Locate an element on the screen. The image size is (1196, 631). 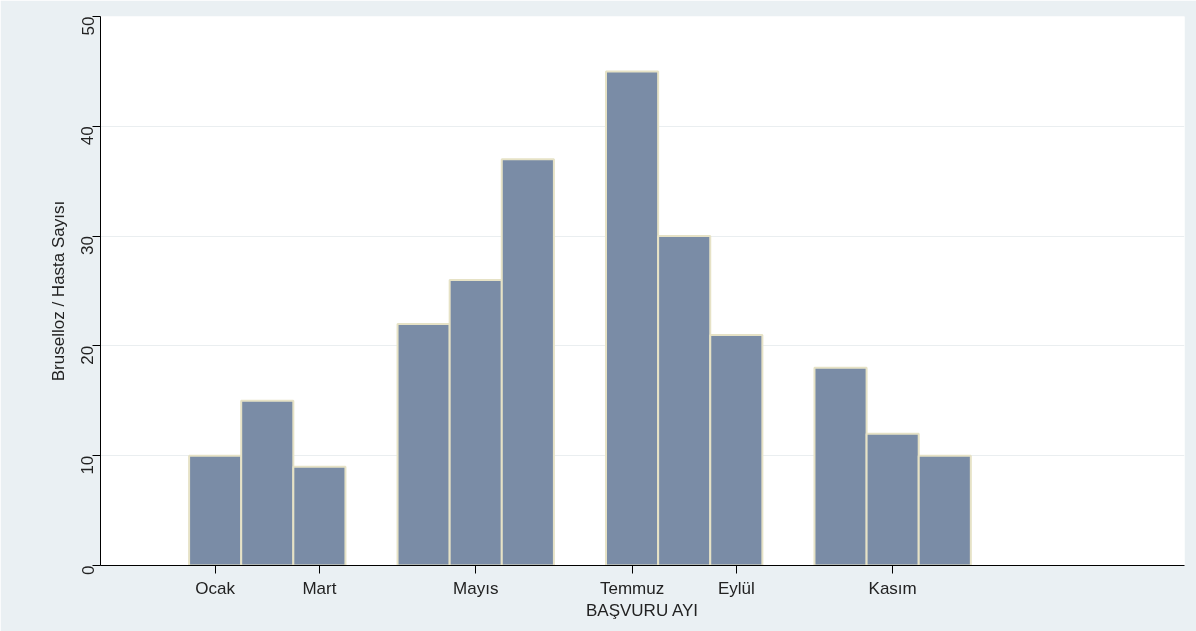
y-tick-label: 0 is located at coordinates (88, 570).